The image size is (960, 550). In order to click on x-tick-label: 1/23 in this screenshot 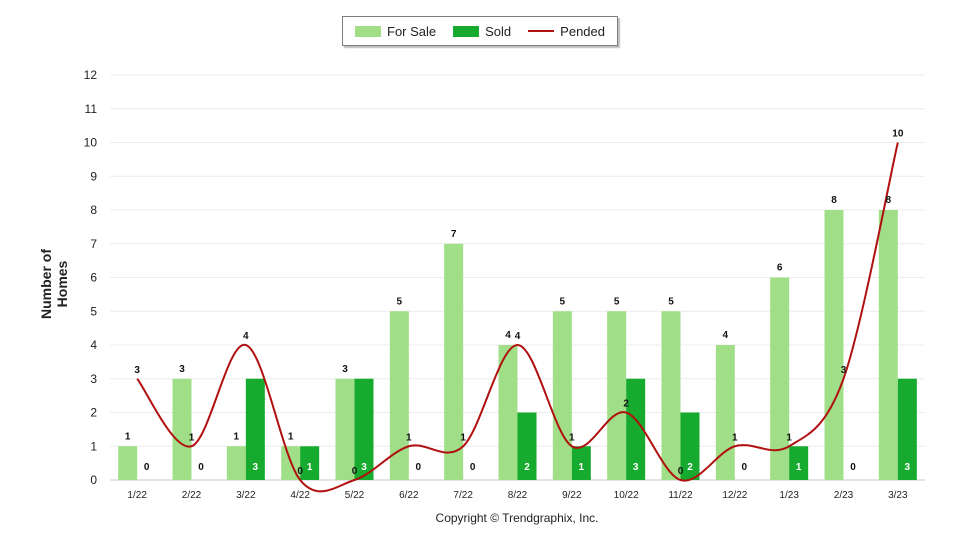, I will do `click(789, 495)`.